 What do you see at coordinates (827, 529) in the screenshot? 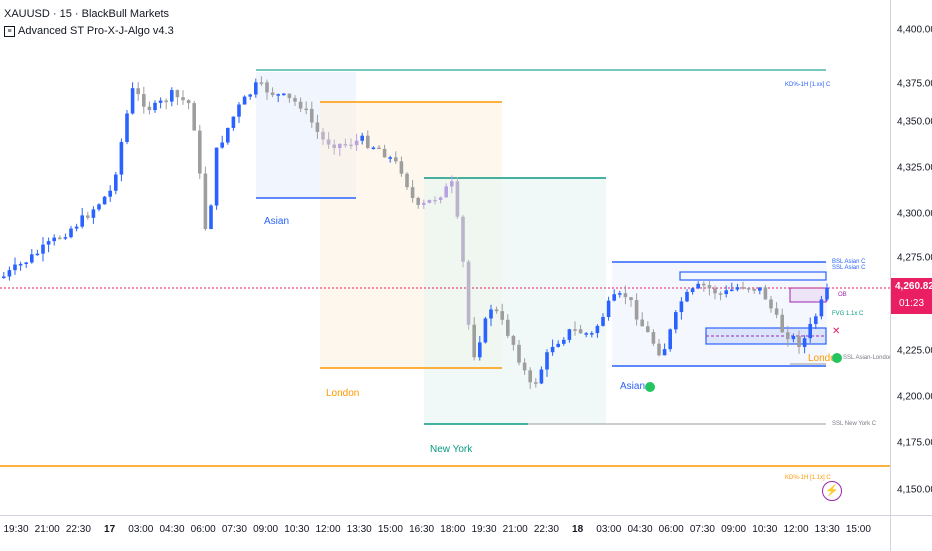
I see `time-tick-label: 13:30` at bounding box center [827, 529].